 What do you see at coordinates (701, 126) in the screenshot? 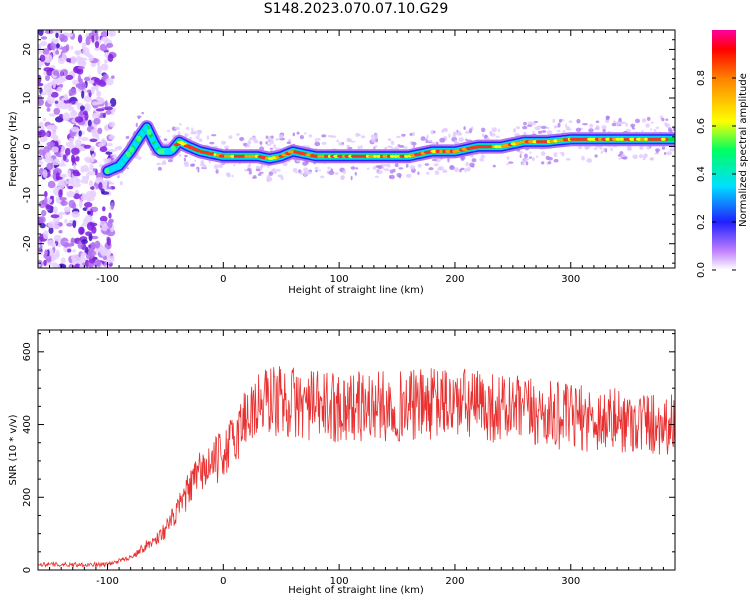
I see `colorbar-tick-label: 0.6` at bounding box center [701, 126].